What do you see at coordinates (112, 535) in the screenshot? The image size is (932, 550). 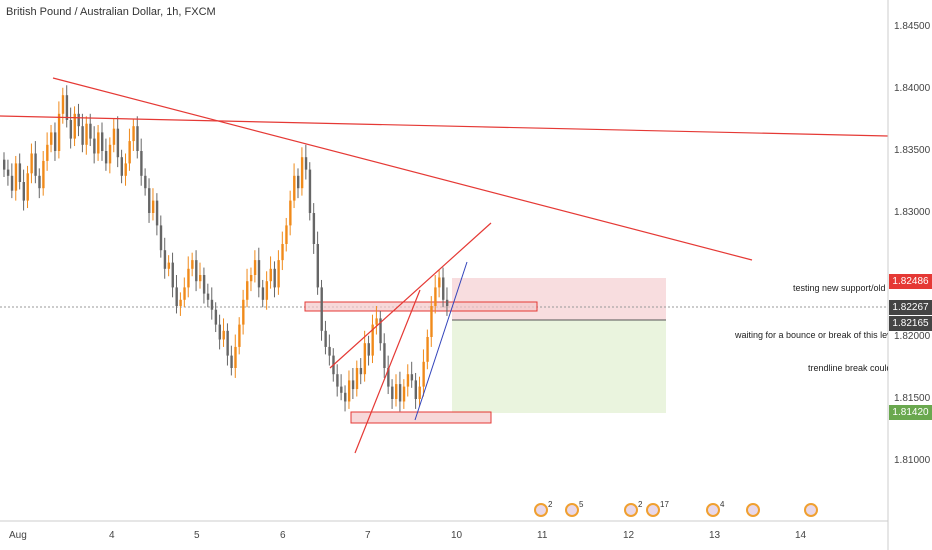 I see `x-tick-label: 4` at bounding box center [112, 535].